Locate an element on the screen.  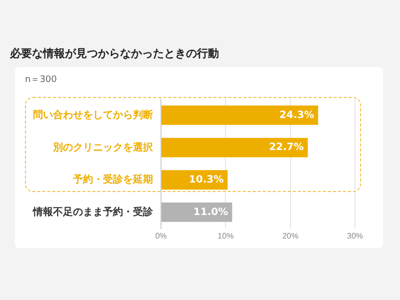
x-tick-label: 10% is located at coordinates (226, 235).